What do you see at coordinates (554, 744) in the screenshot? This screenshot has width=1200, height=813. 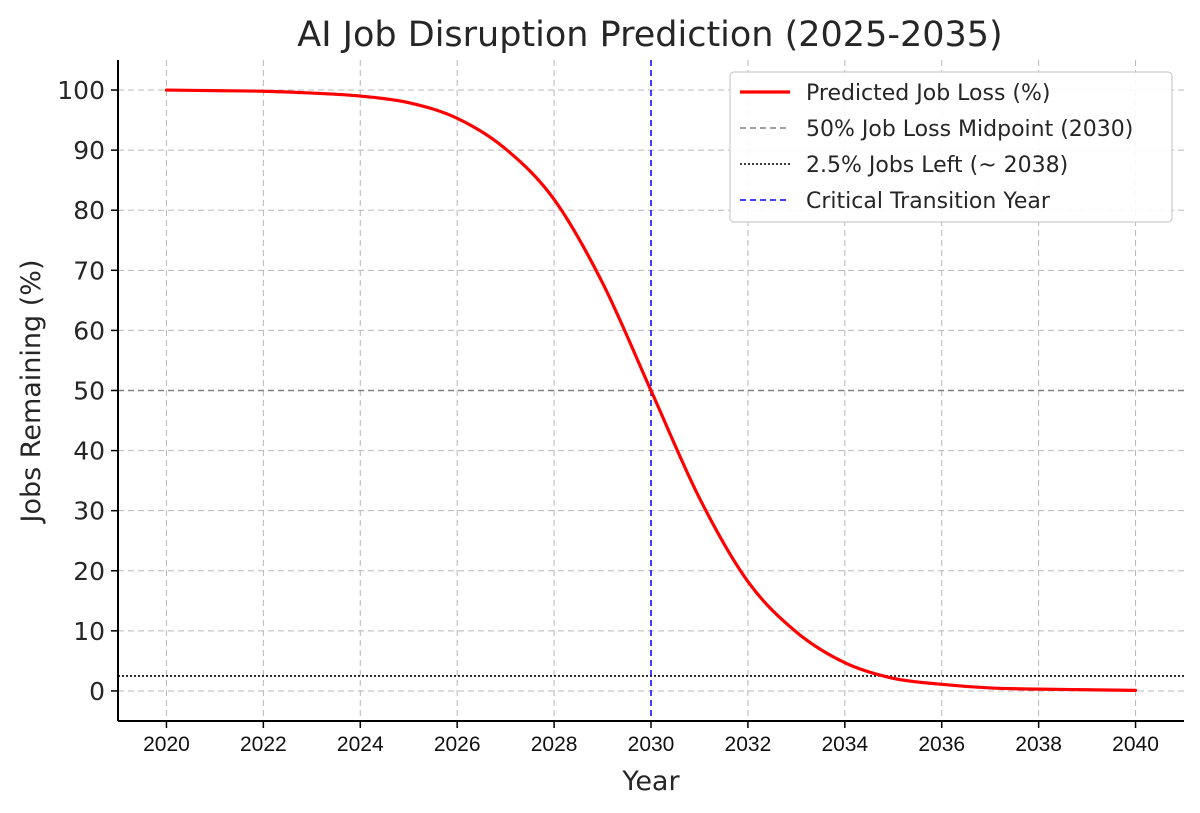 I see `x-tick-label-2028: 2028` at bounding box center [554, 744].